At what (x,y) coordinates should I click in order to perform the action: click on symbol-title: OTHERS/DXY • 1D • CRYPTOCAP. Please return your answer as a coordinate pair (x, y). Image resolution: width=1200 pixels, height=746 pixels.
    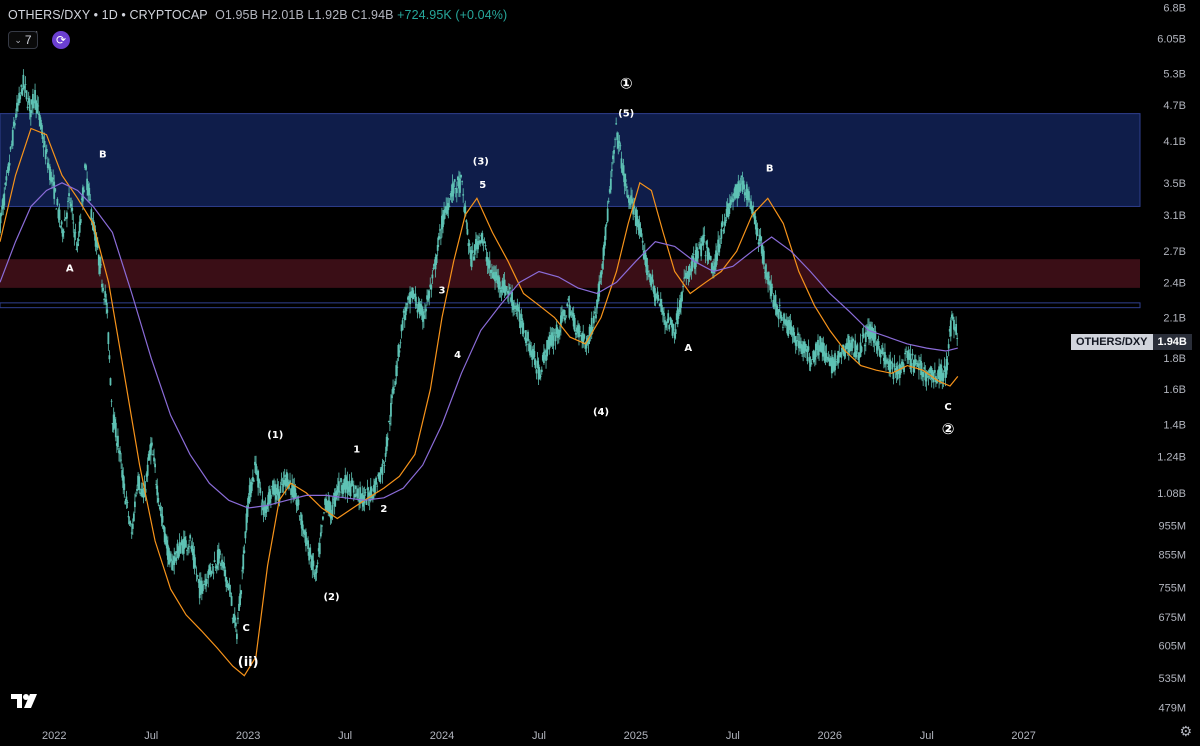
    Looking at the image, I should click on (108, 15).